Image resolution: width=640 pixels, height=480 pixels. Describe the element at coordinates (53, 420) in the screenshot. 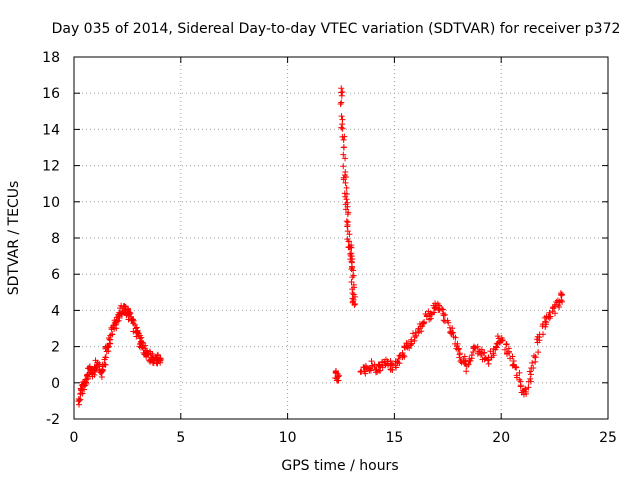

I see `y-tick-label: -2` at that location.